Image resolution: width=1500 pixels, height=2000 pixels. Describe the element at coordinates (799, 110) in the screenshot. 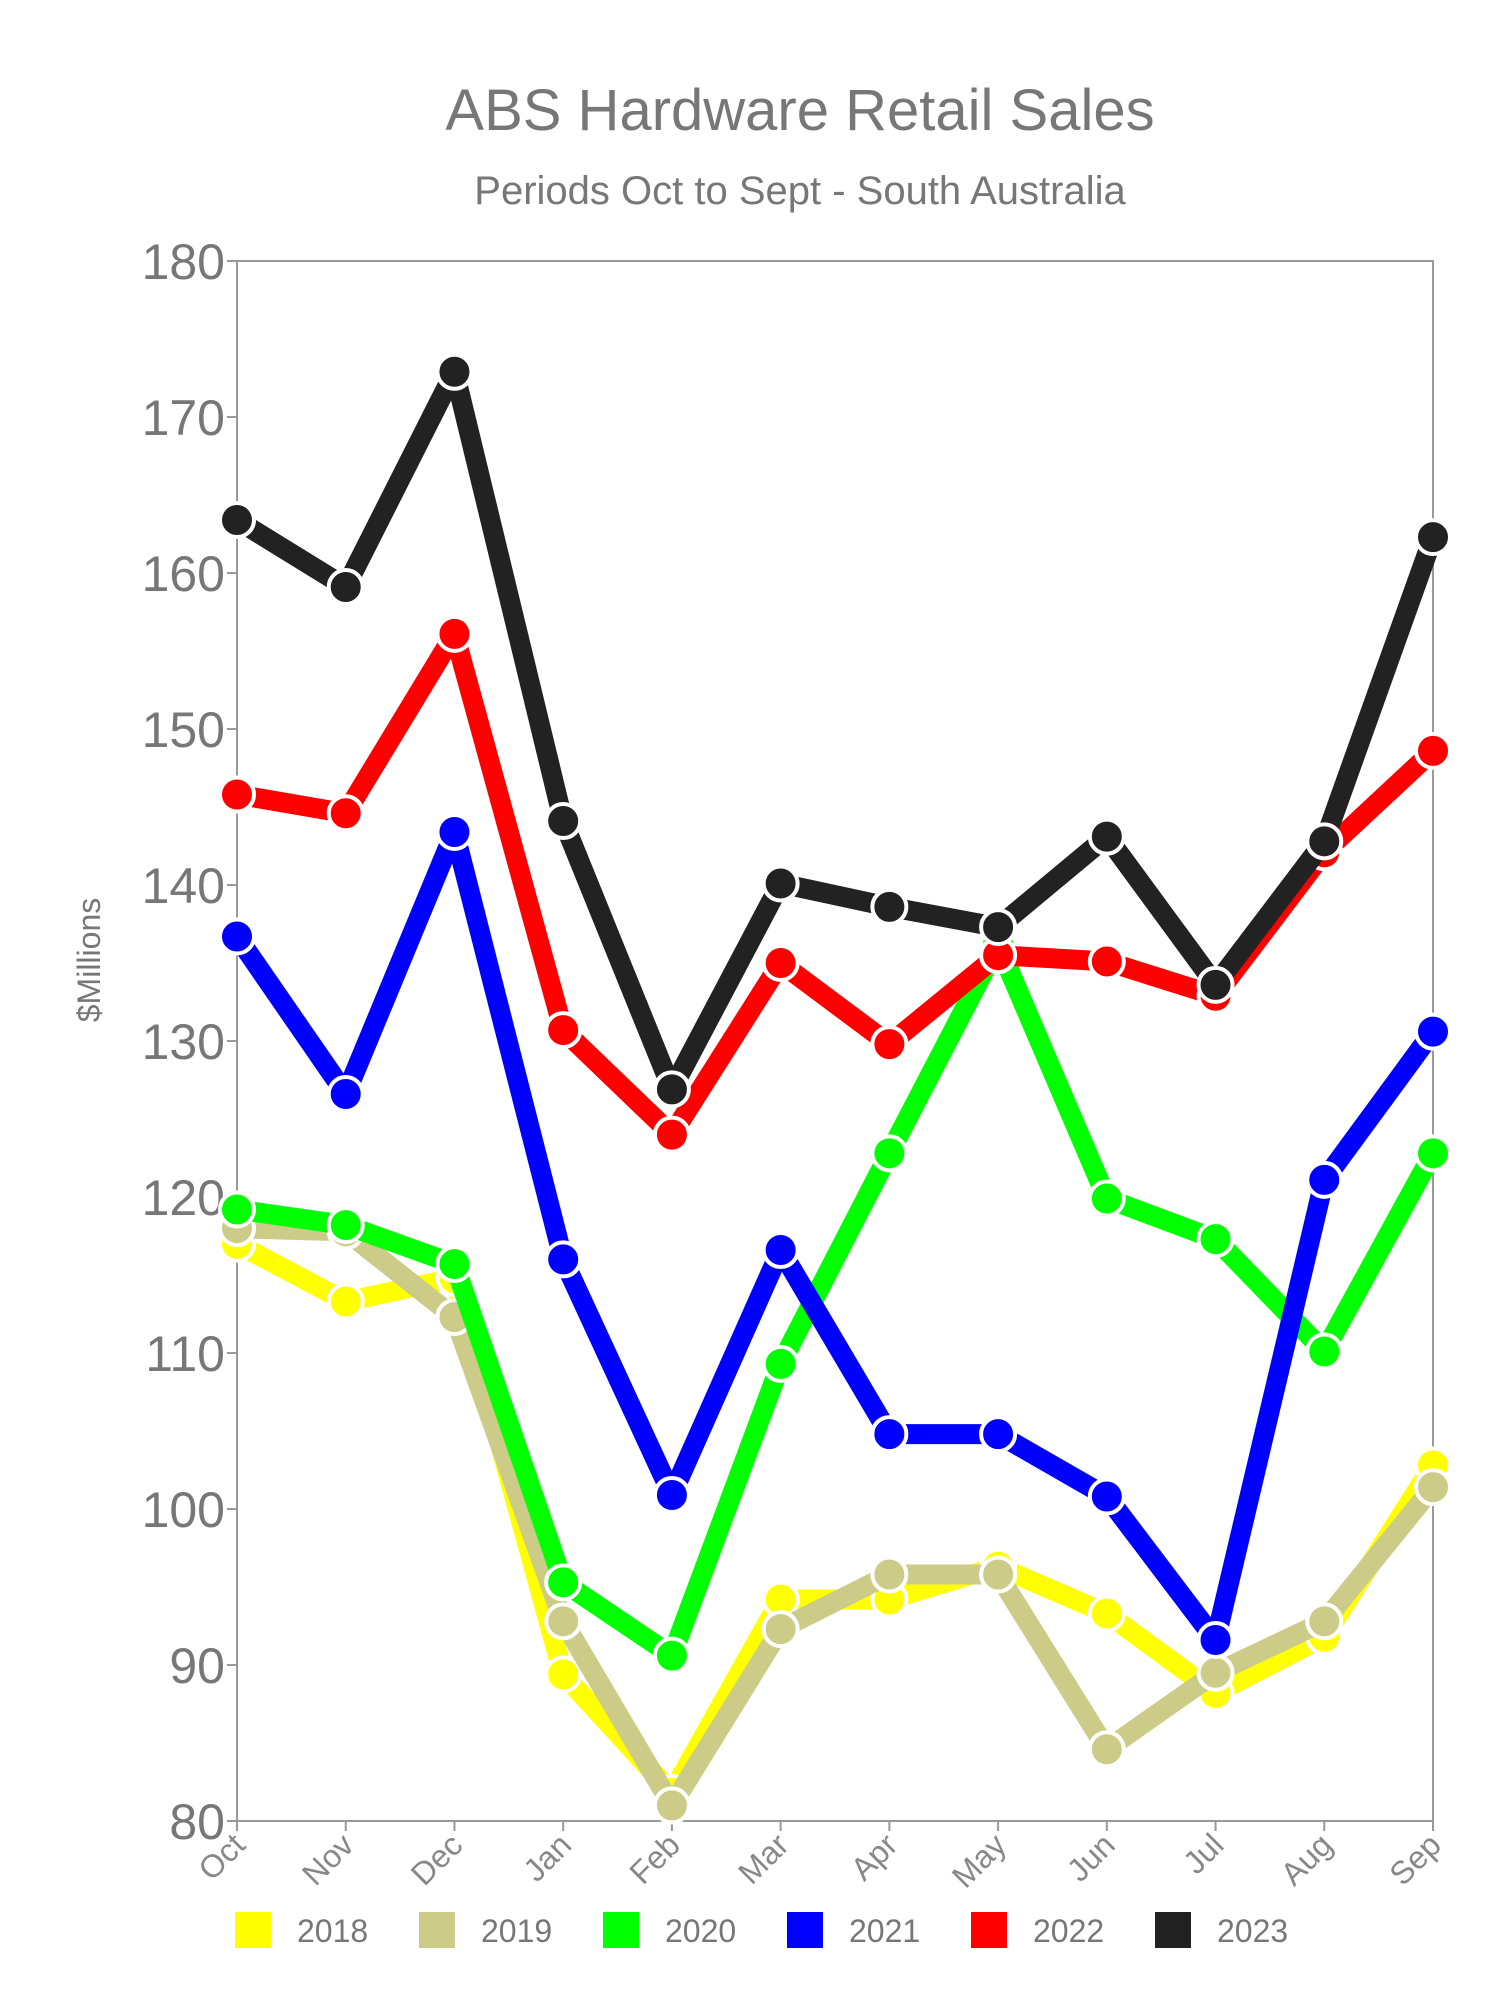

I see `chart-title: ABS Hardware Retail Sales` at that location.